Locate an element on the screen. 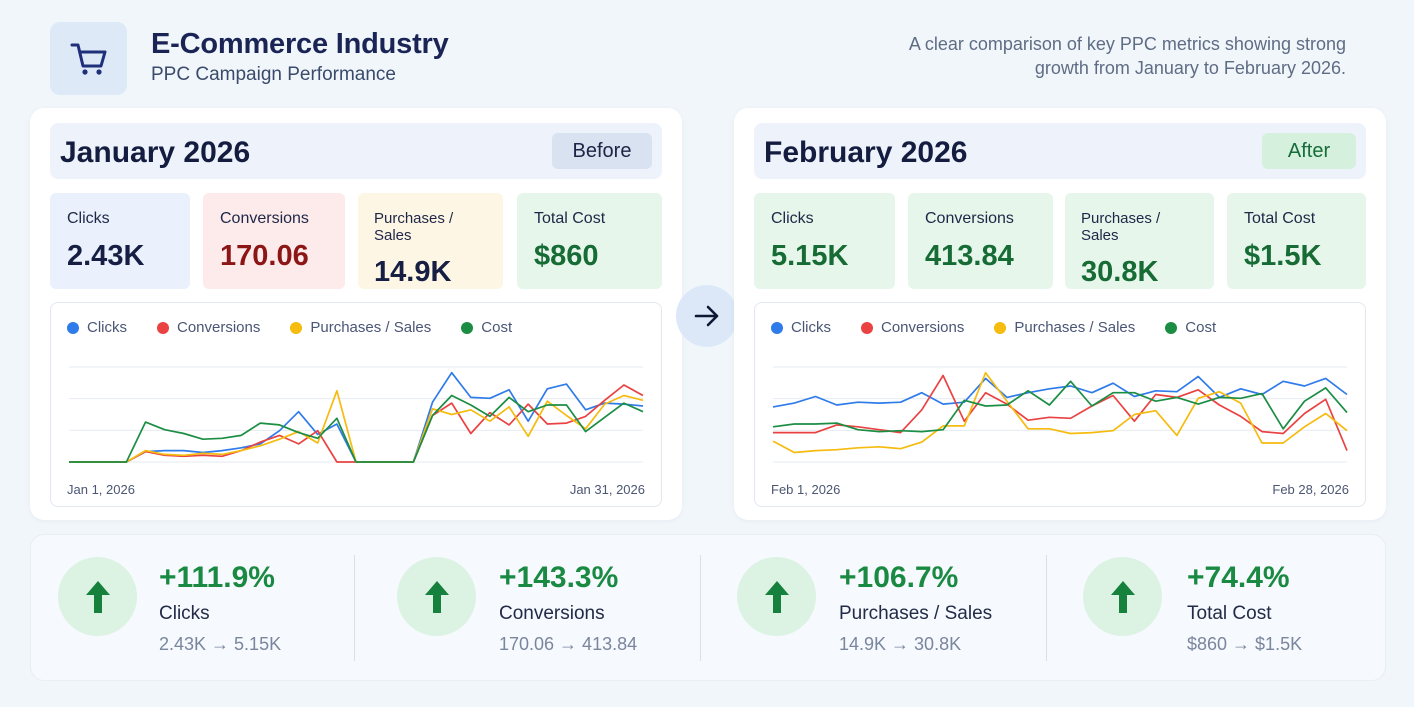 The height and width of the screenshot is (707, 1414). february-title: February 2026 is located at coordinates (866, 152).